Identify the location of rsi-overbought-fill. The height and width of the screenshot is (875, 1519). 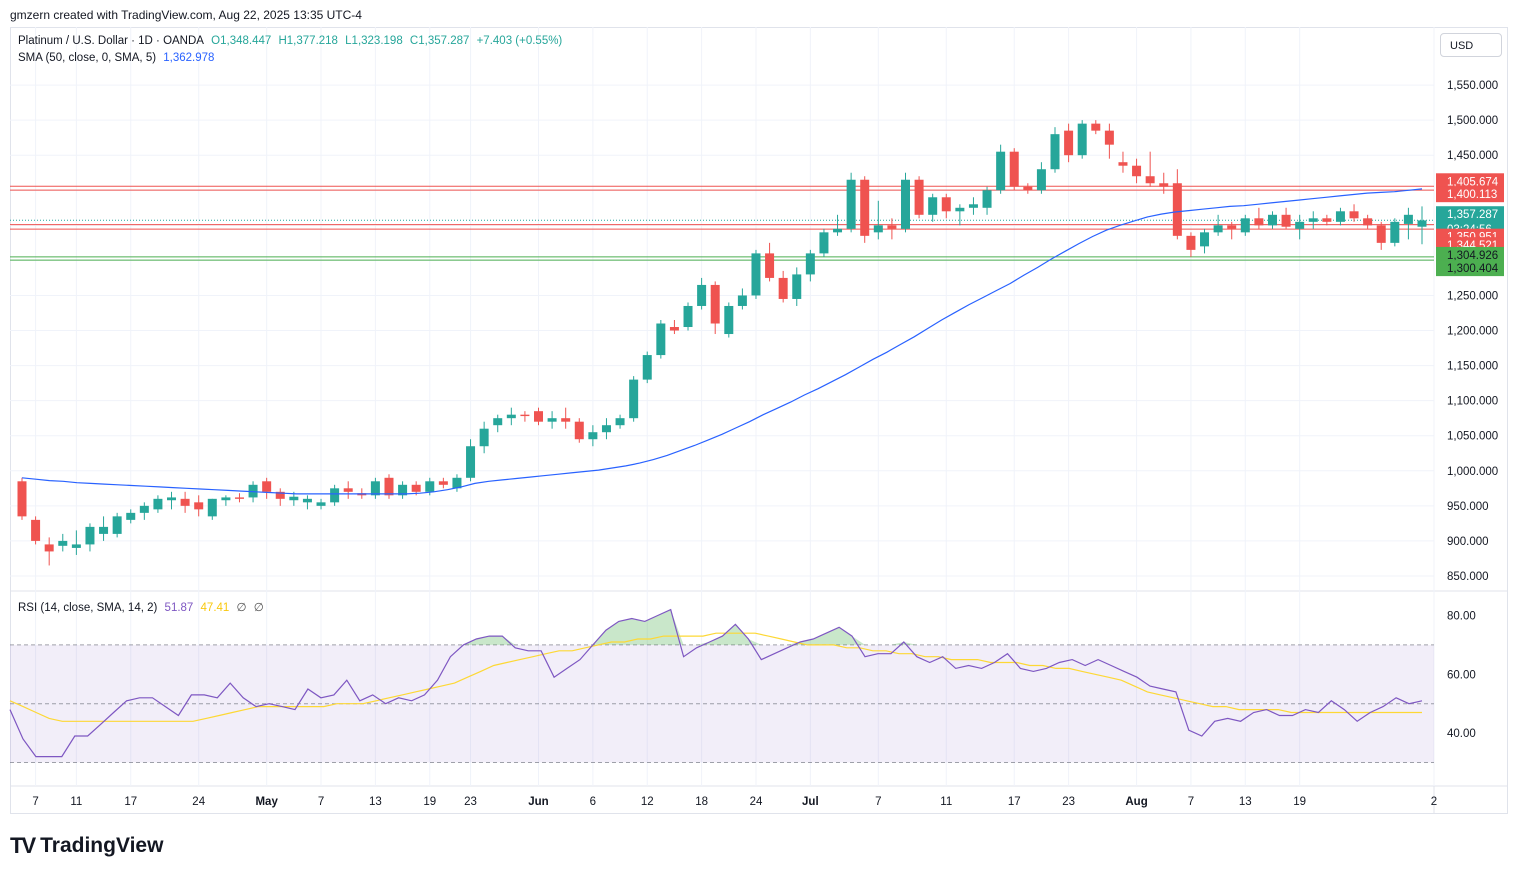
(690, 627).